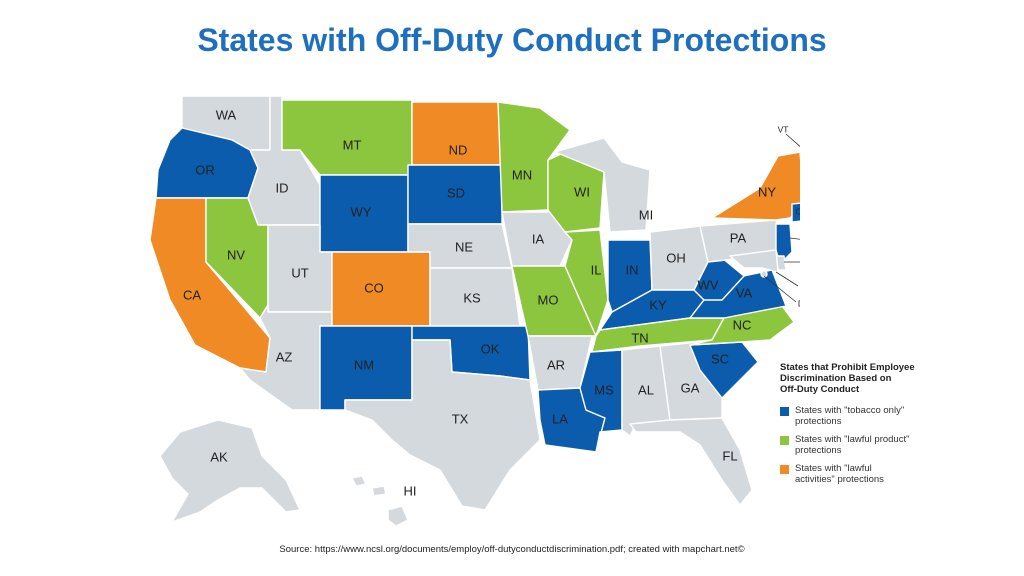 The image size is (1024, 576). I want to click on label-nd: ND, so click(458, 149).